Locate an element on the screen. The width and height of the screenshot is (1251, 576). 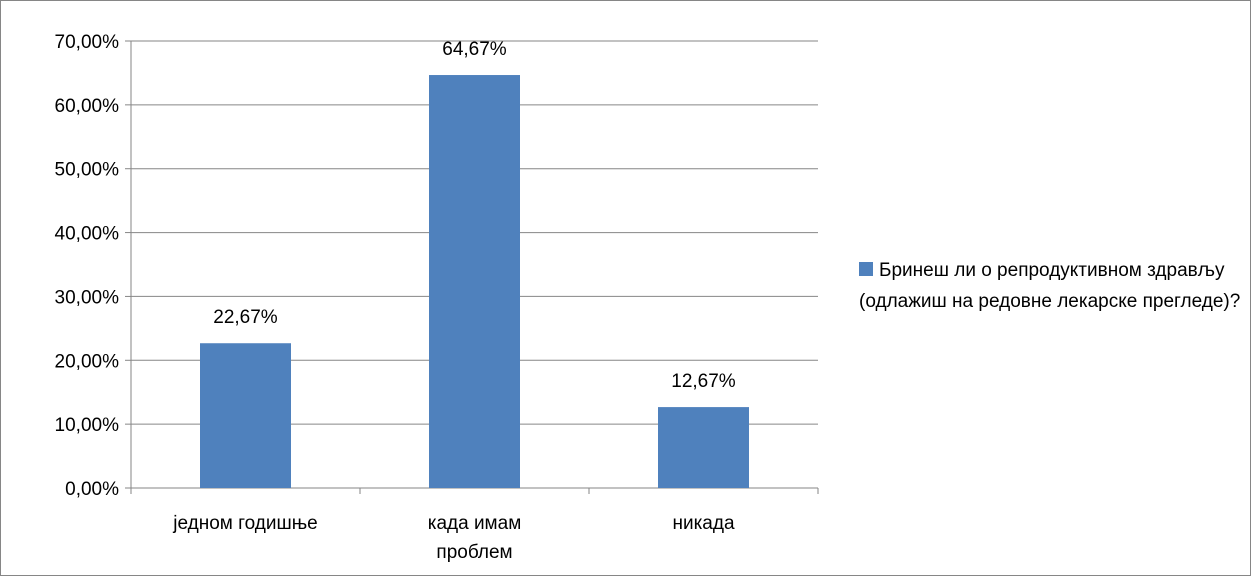
y-tick-label: 50,00% is located at coordinates (87, 170).